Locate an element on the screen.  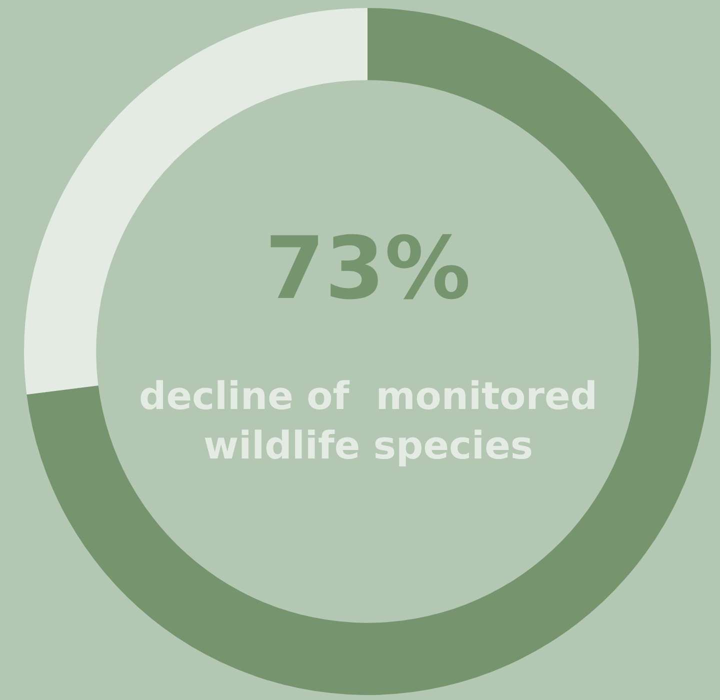
text: 73% is located at coordinates (368, 269).